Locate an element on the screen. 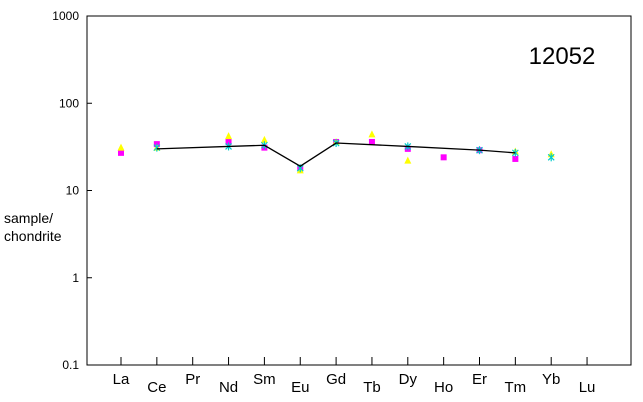 This screenshot has width=643, height=402. y-tick-label: 0.1 is located at coordinates (70, 365).